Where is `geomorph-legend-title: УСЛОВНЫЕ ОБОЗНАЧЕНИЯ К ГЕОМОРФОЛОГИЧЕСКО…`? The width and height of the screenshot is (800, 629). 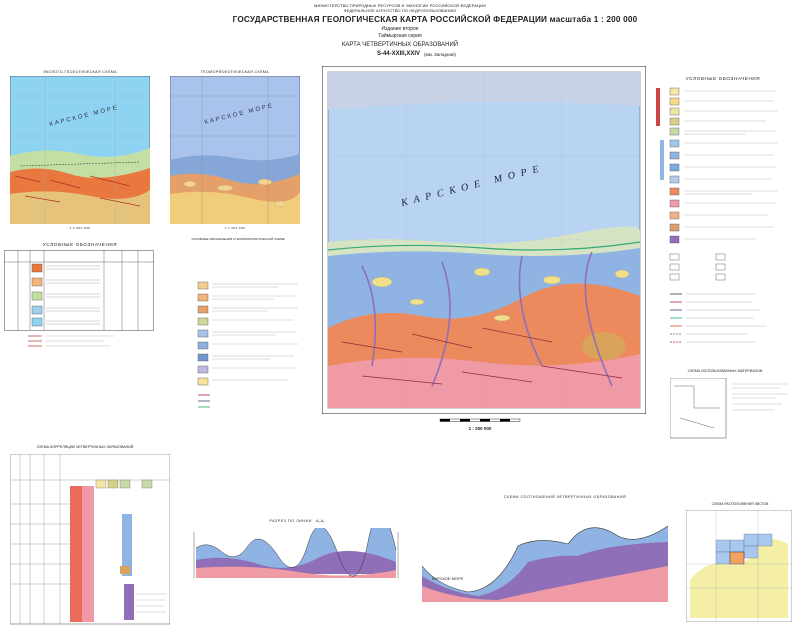
geomorph-legend-title: УСЛОВНЫЕ ОБОЗНАЧЕНИЯ К ГЕОМОРФОЛОГИЧЕСКО… is located at coordinates (238, 239).